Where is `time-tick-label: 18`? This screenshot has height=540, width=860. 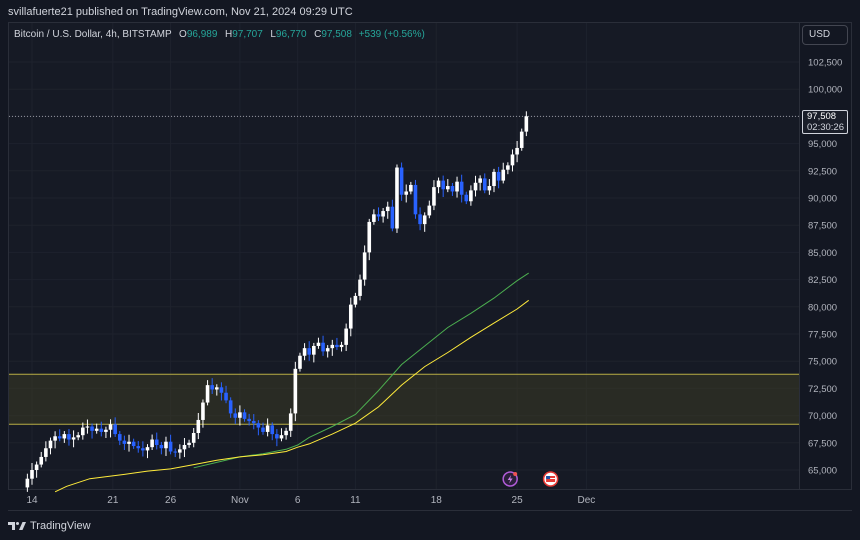
time-tick-label: 18 is located at coordinates (437, 500).